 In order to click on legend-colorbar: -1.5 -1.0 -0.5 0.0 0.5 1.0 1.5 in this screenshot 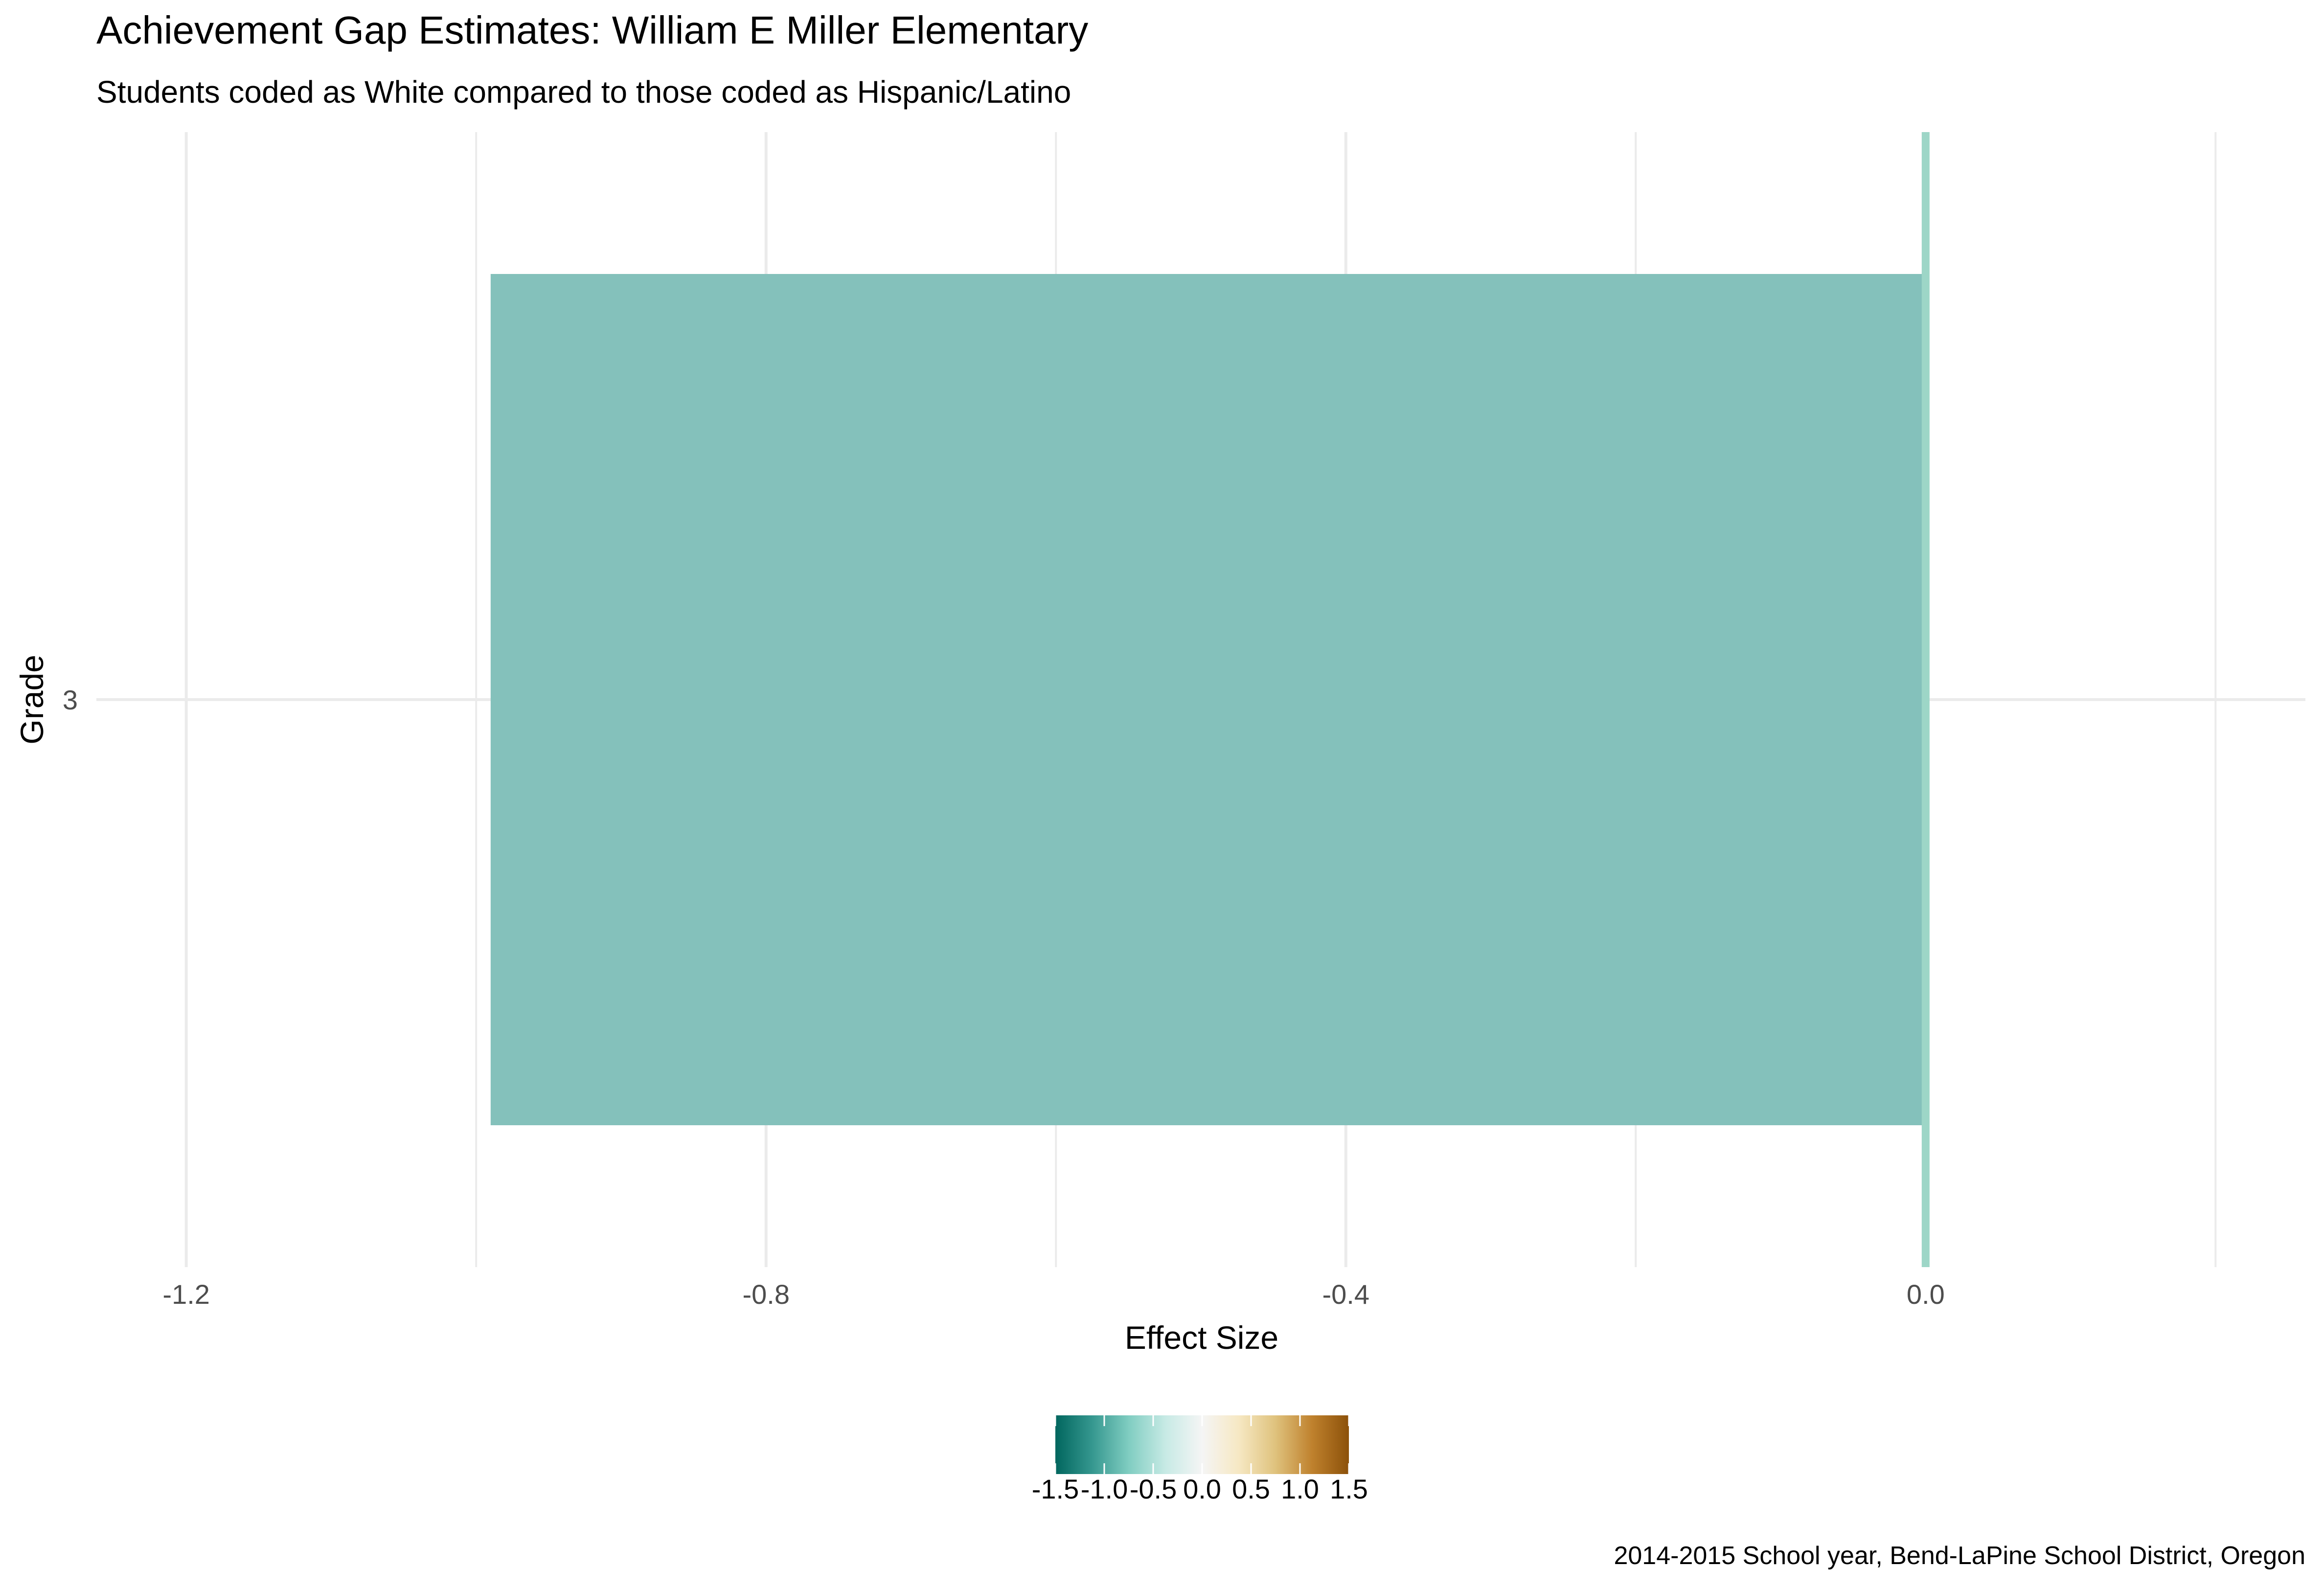, I will do `click(1200, 1460)`.